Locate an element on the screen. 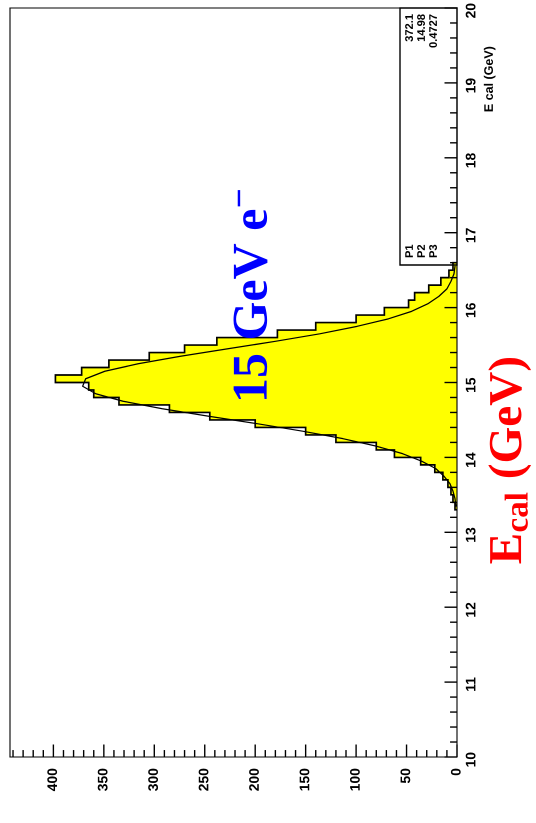 The width and height of the screenshot is (536, 823). y-tick-label: 13 is located at coordinates (471, 535).